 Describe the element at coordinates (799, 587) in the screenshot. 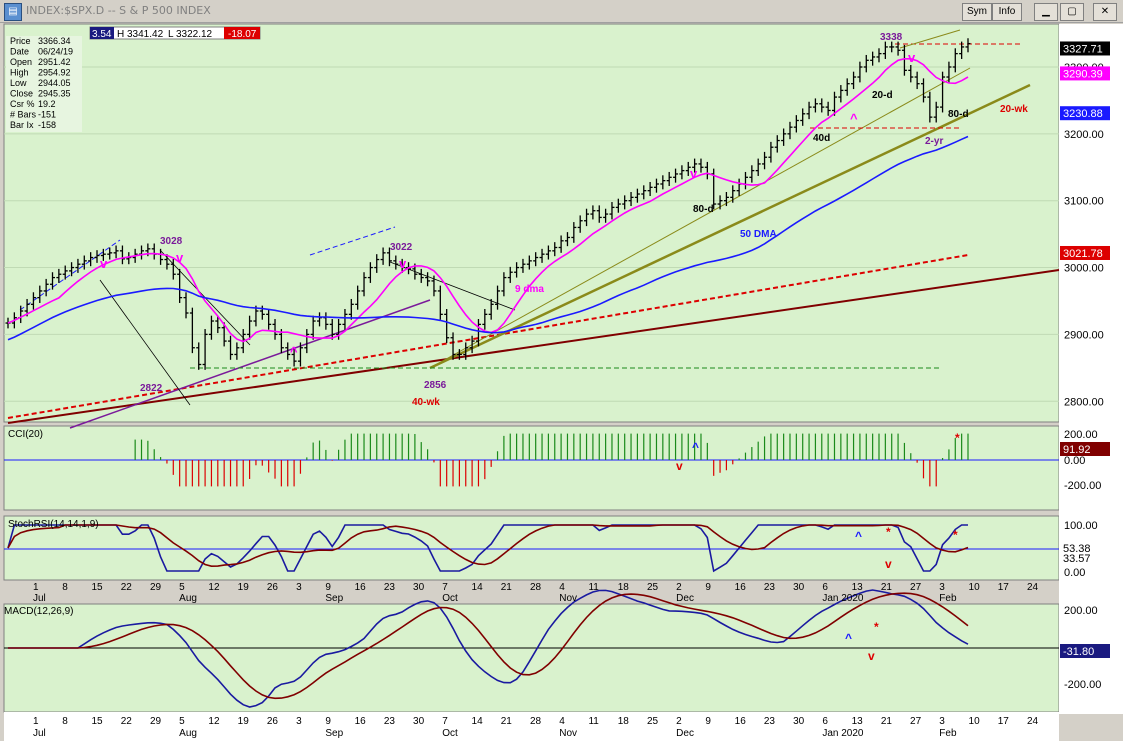

I see `x-day-label: 30` at that location.